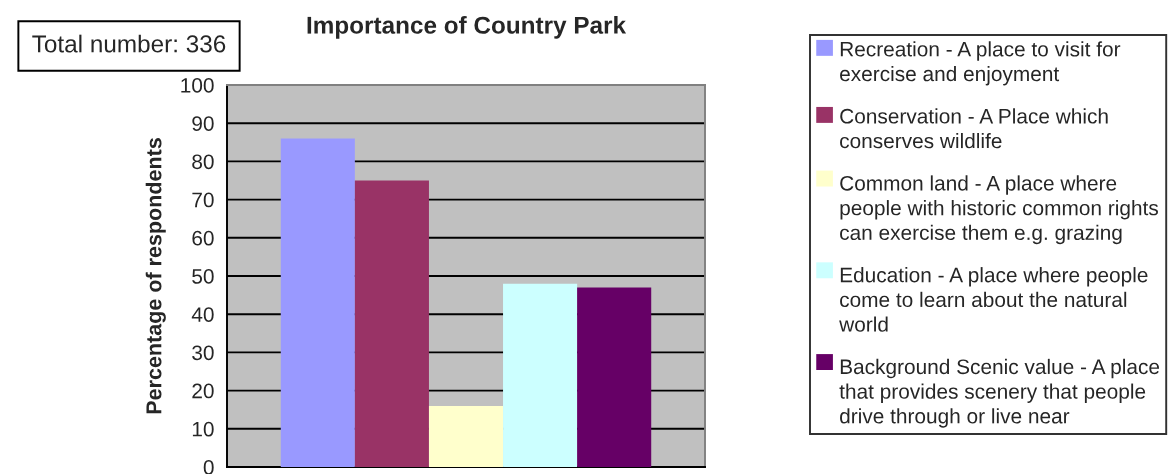 The image size is (1168, 474). Describe the element at coordinates (155, 276) in the screenshot. I see `y-axis-title: Percentage of respondents` at that location.